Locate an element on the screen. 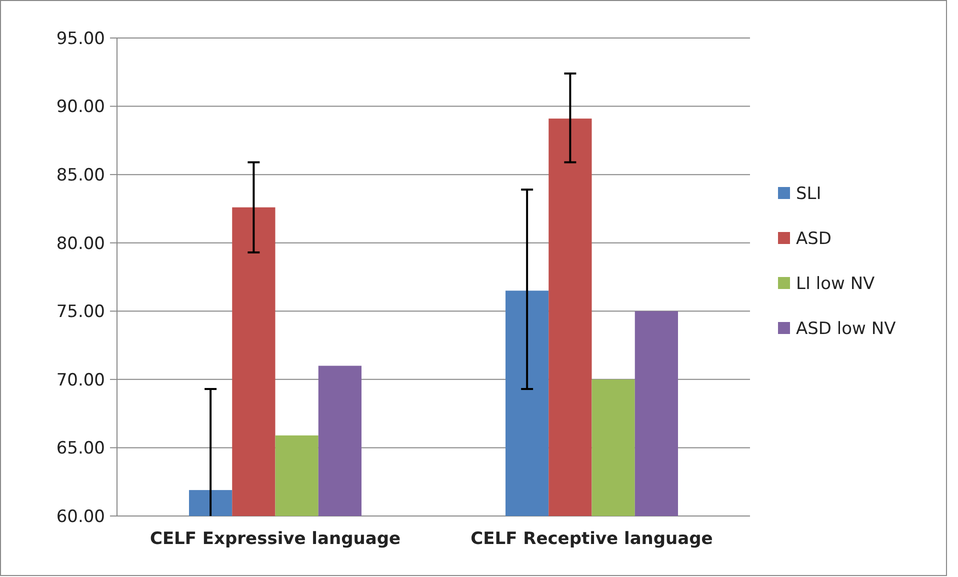  x-tick-label: CELF Expressive language is located at coordinates (275, 539).